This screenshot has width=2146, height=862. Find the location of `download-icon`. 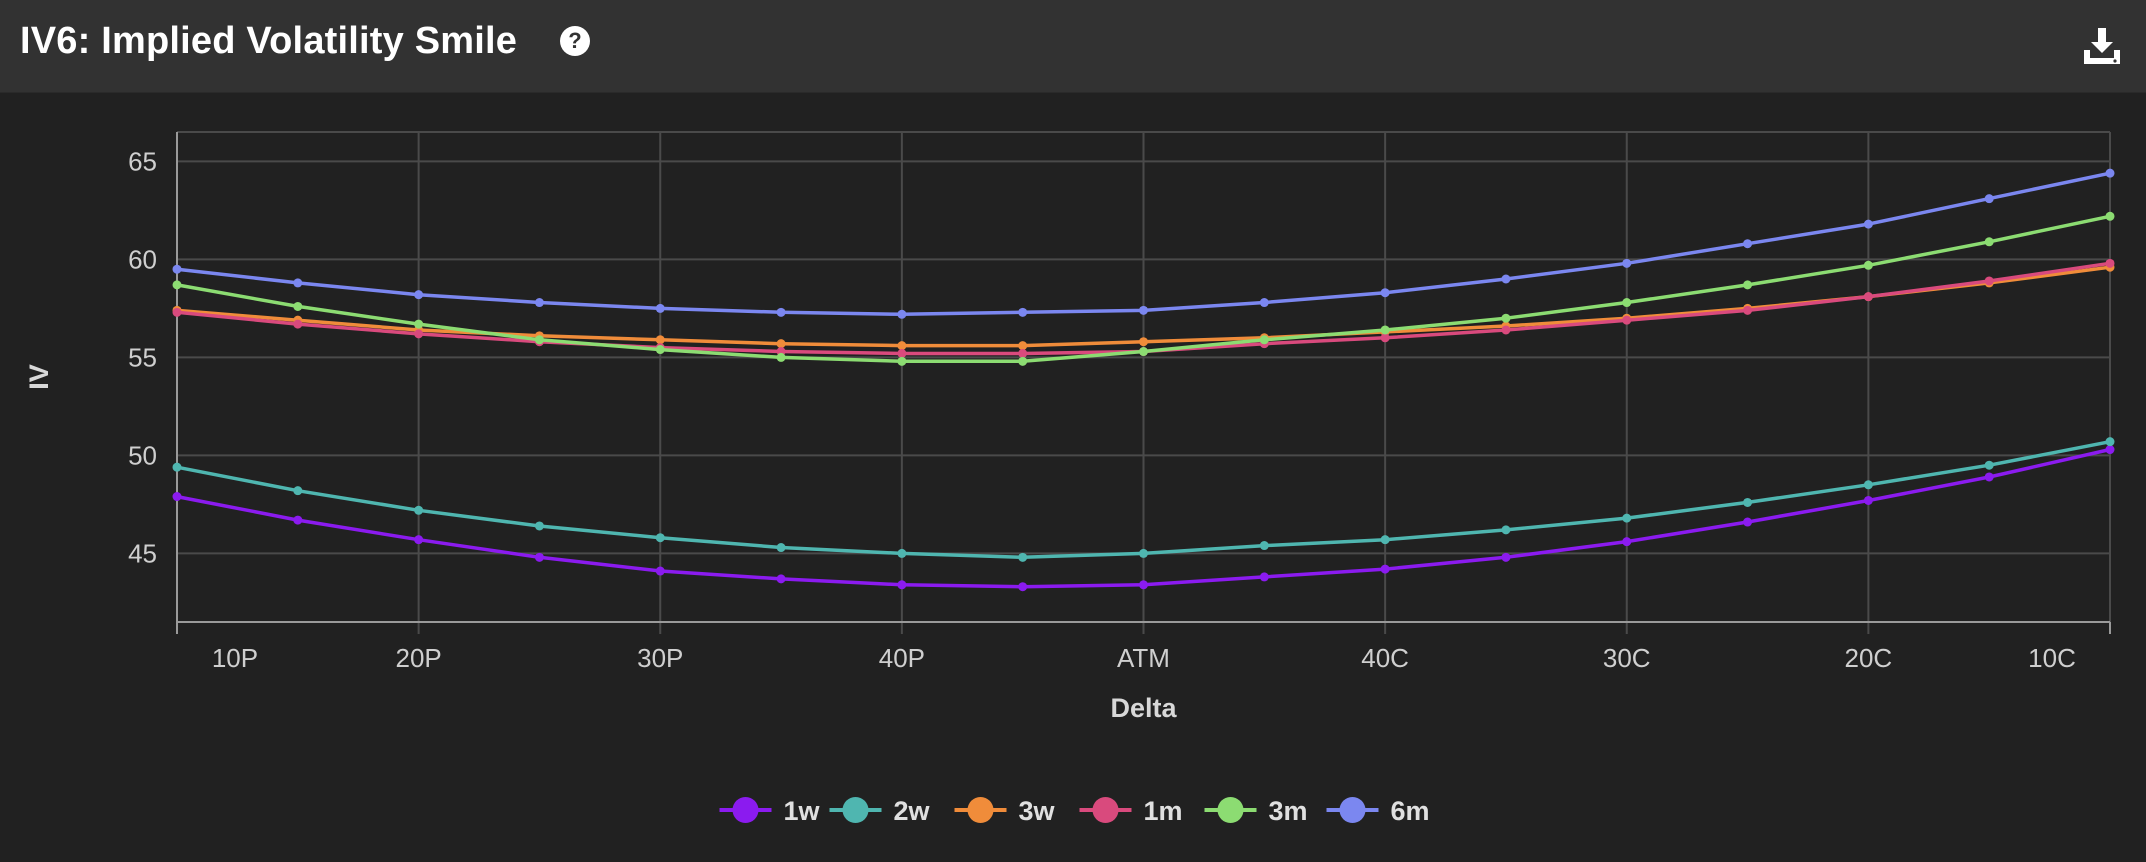

download-icon is located at coordinates (2102, 46).